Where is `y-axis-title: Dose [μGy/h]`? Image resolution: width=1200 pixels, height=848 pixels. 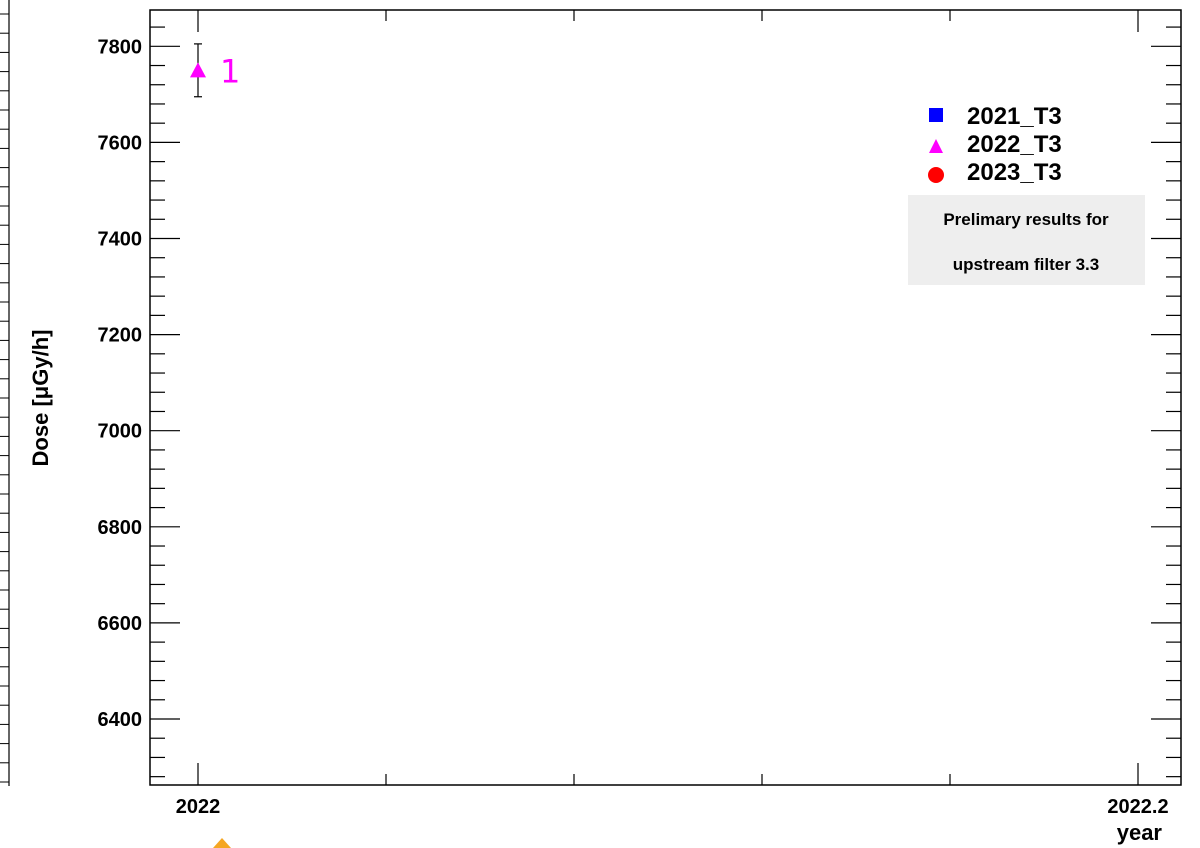 y-axis-title: Dose [μGy/h] is located at coordinates (40, 398).